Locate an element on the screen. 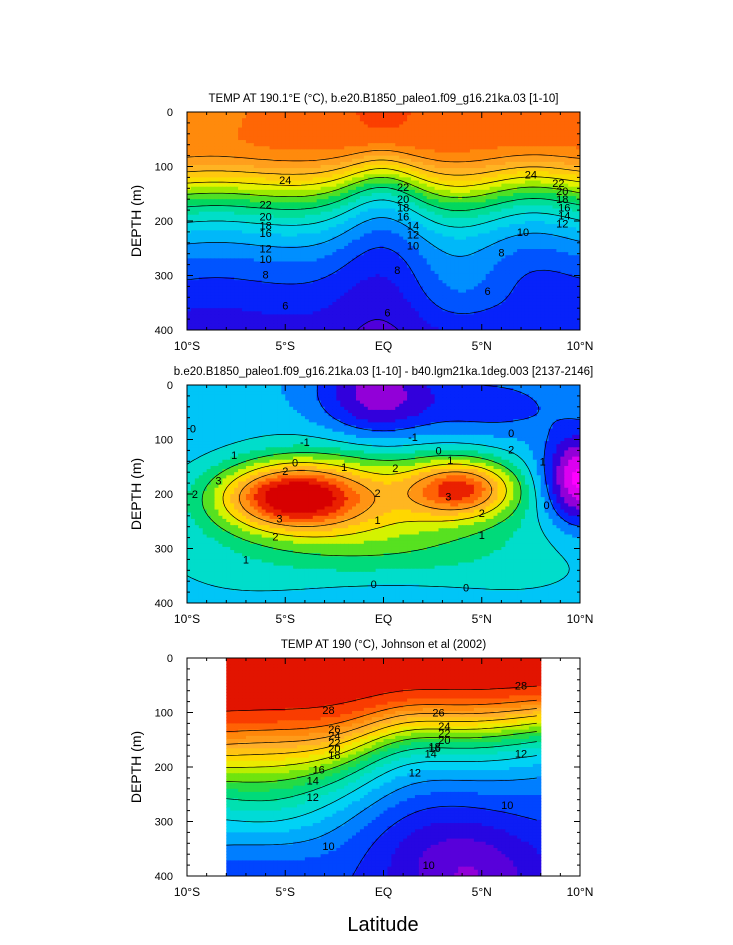  y-tick-label: 400 is located at coordinates (164, 604).